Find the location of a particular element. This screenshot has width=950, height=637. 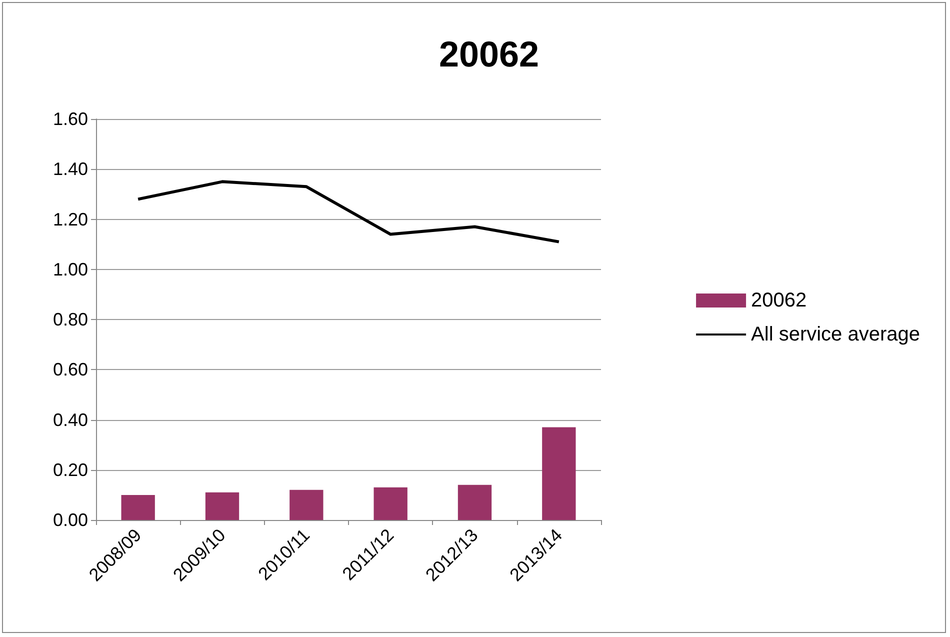

y-tick-label: 0.40 is located at coordinates (70, 420).